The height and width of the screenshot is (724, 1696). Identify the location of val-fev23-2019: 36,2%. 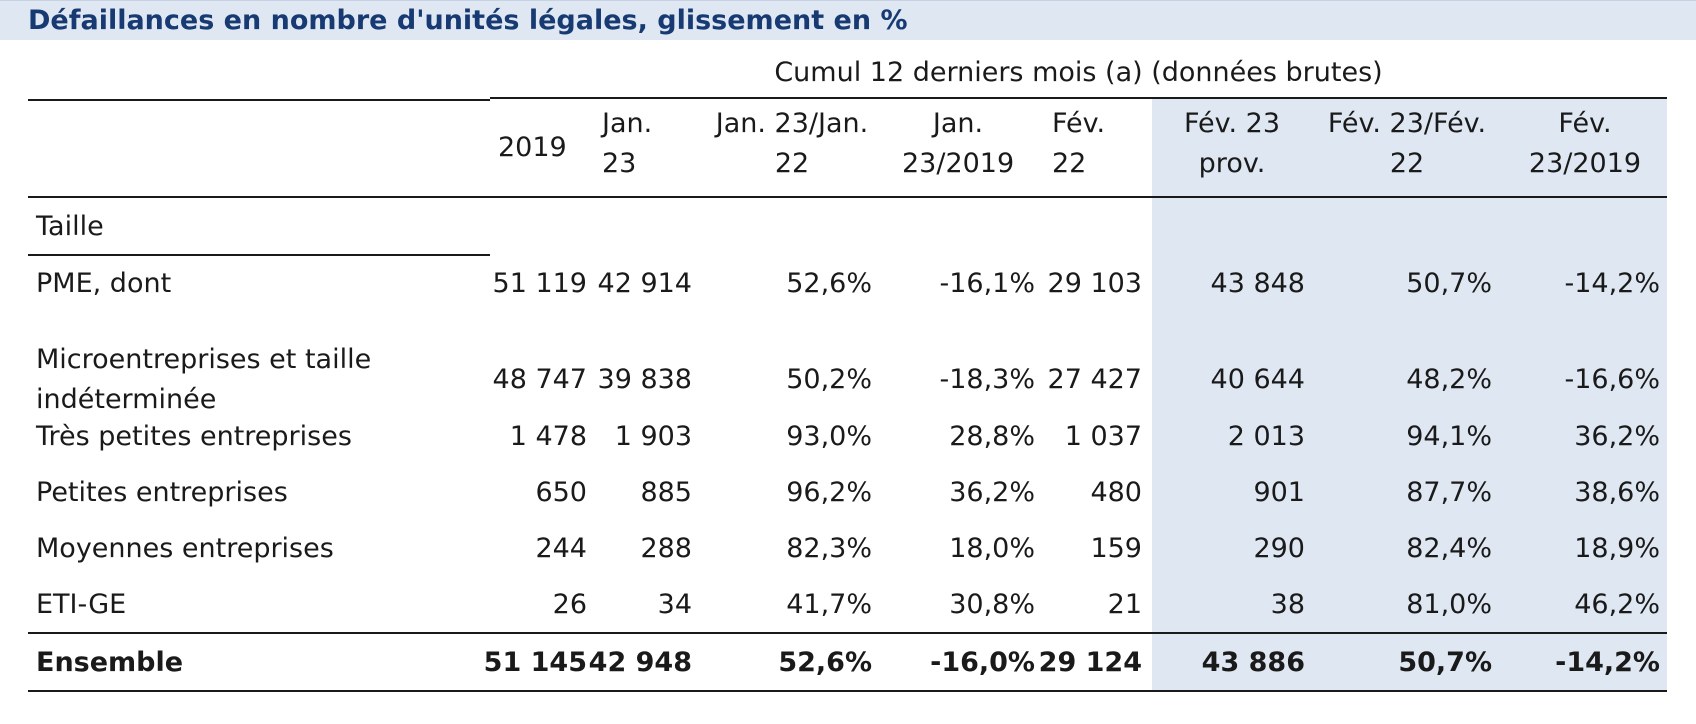
(1617, 436).